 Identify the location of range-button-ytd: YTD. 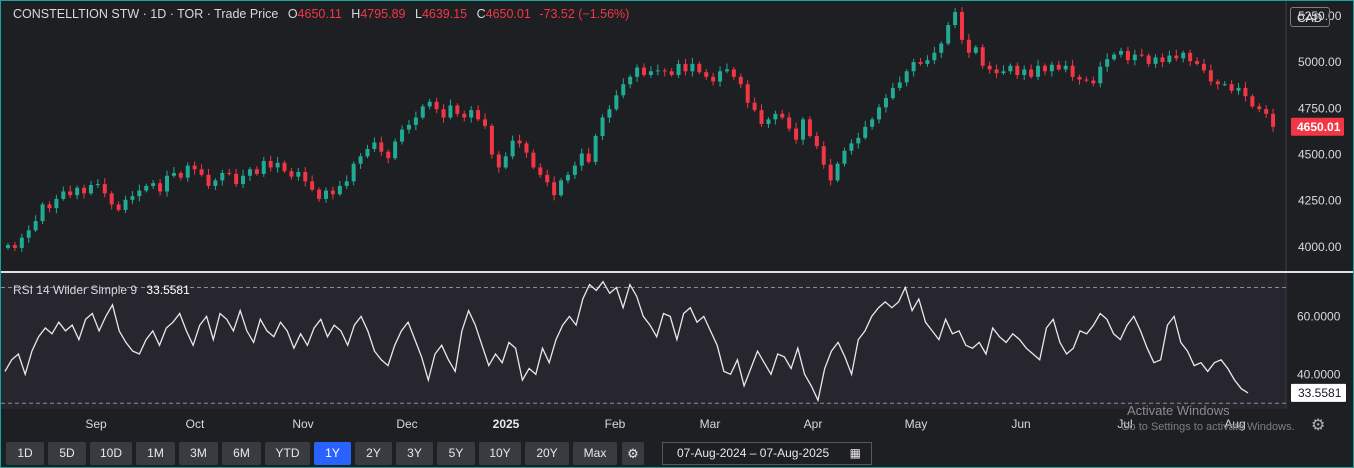
(287, 453).